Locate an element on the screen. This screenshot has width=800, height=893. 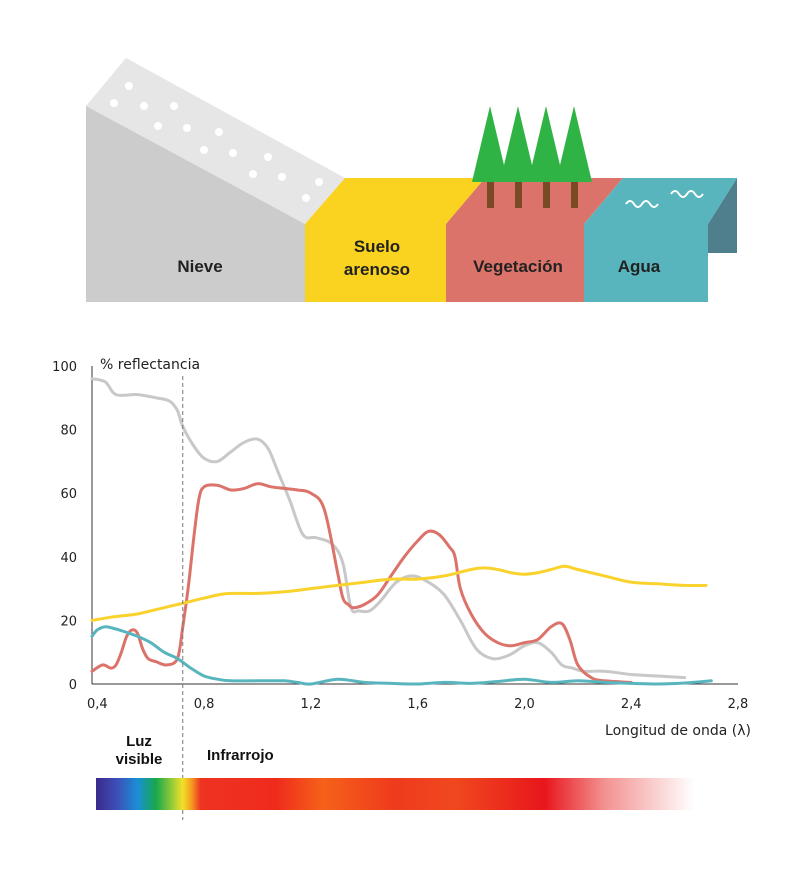
x-tick-label: 1,6 is located at coordinates (417, 704).